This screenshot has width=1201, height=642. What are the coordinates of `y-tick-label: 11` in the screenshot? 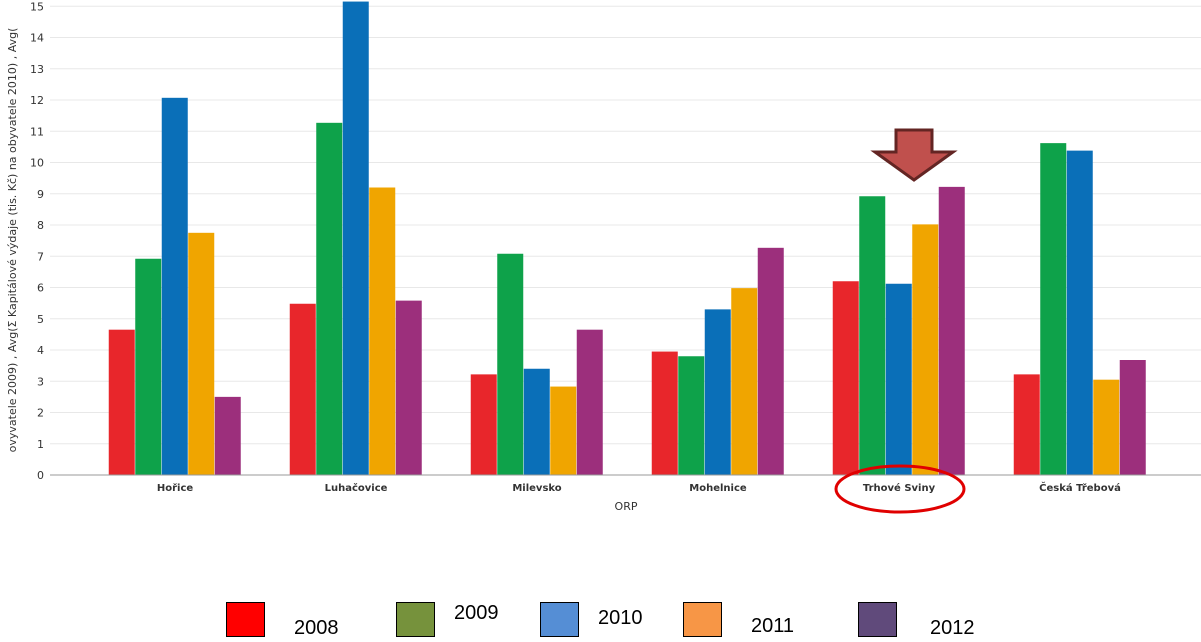 It's located at (37, 131).